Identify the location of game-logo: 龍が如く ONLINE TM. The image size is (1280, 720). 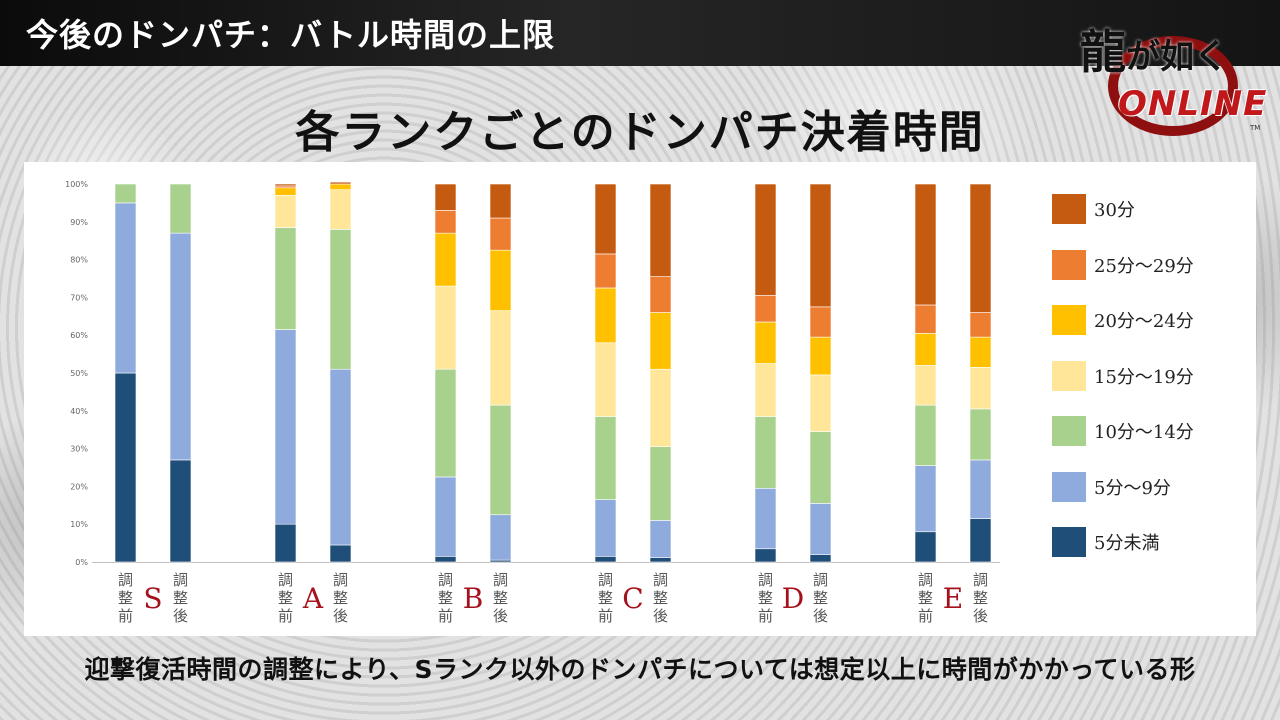
(1175, 75).